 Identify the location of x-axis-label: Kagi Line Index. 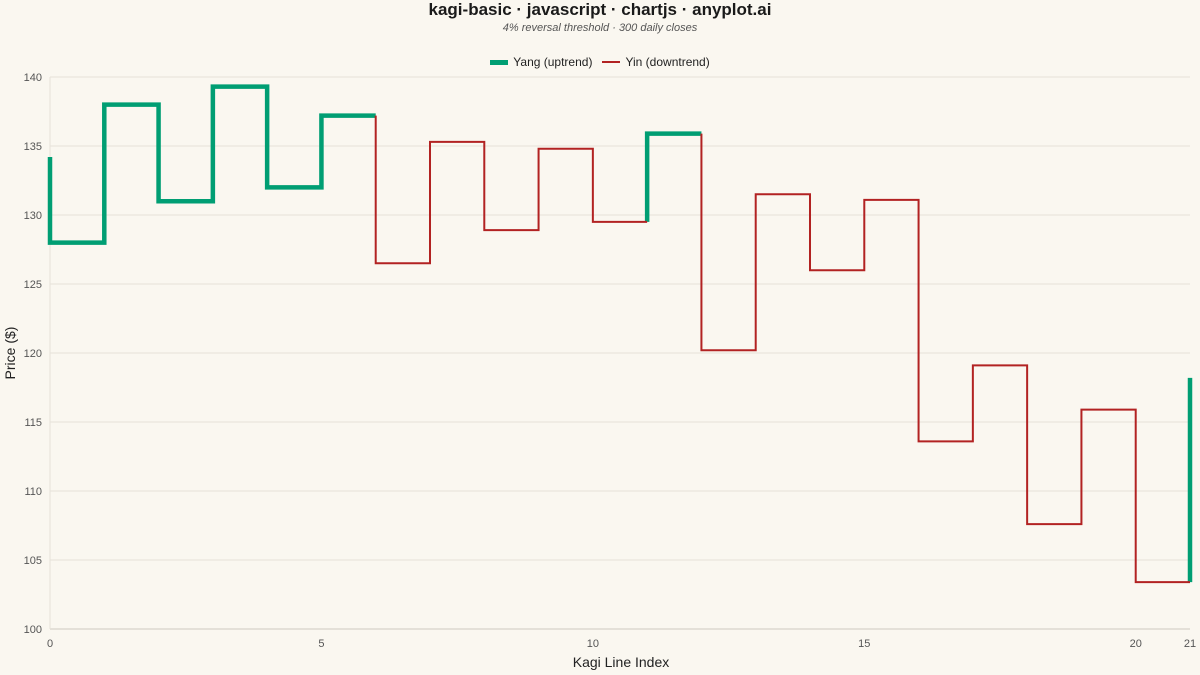
(621, 662).